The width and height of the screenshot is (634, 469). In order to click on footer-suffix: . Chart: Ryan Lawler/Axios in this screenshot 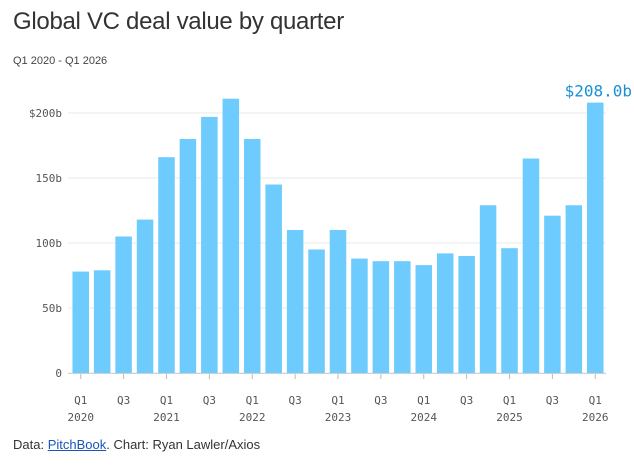, I will do `click(183, 444)`.